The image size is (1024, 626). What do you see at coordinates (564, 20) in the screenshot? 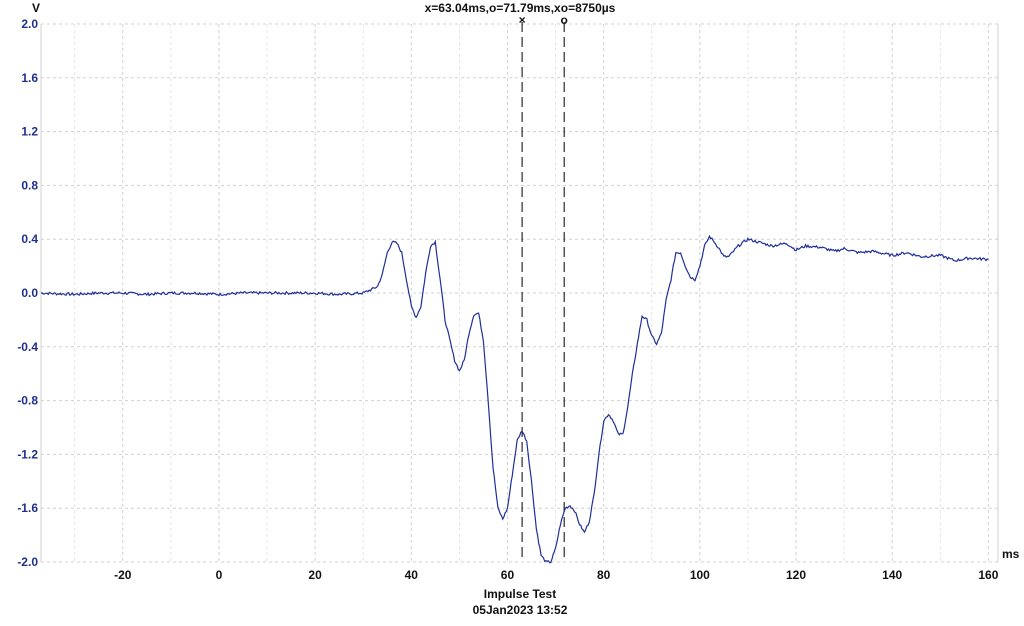
I see `cursor-marker: o` at bounding box center [564, 20].